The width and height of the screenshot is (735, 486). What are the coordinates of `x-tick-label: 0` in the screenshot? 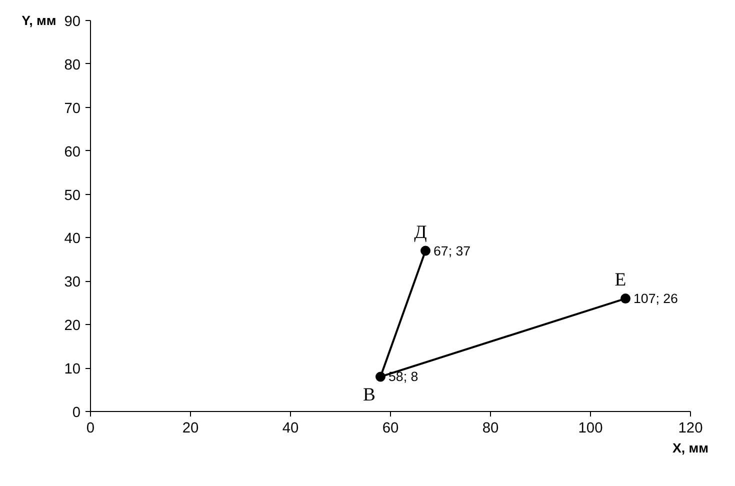 It's located at (90, 428).